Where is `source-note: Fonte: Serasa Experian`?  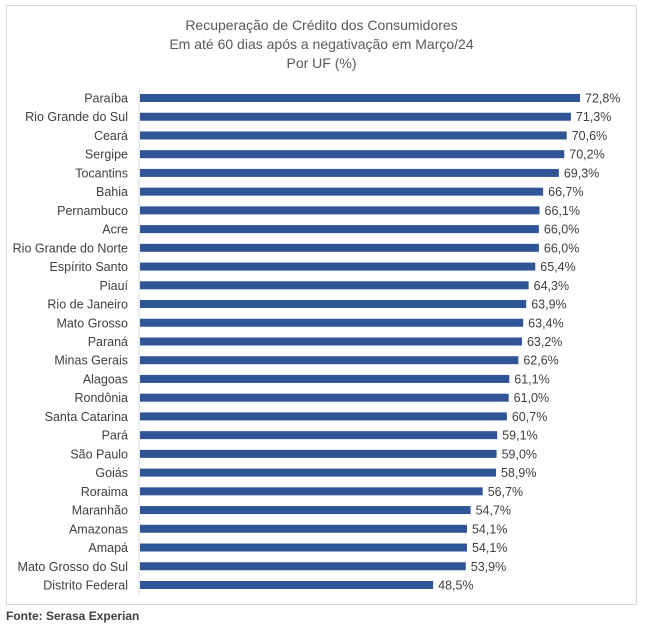 source-note: Fonte: Serasa Experian is located at coordinates (73, 616).